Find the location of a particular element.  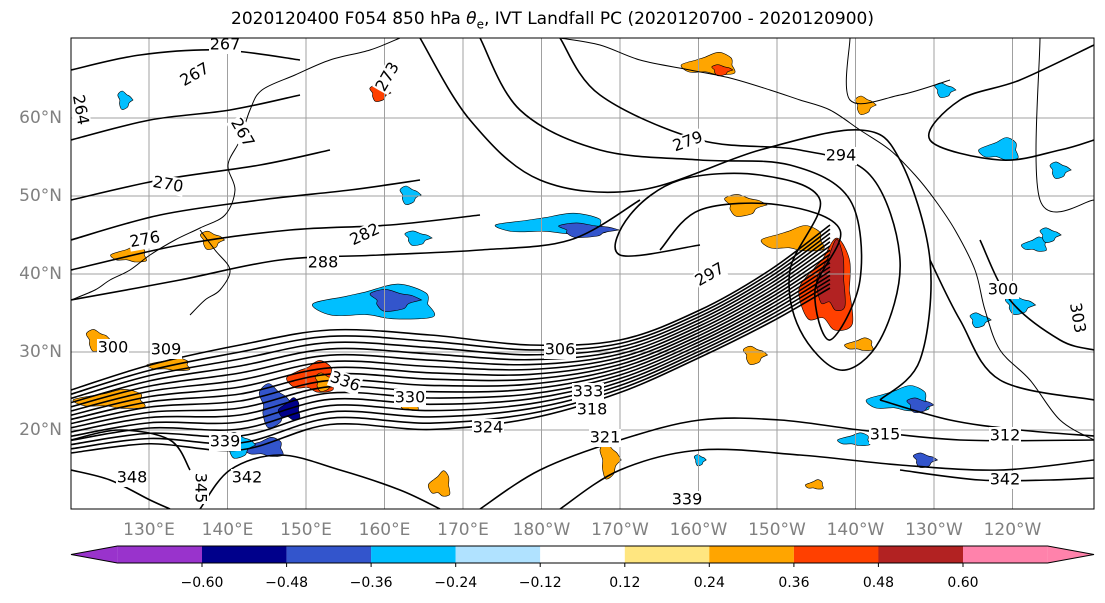

longitude-label: 150°E is located at coordinates (306, 530).